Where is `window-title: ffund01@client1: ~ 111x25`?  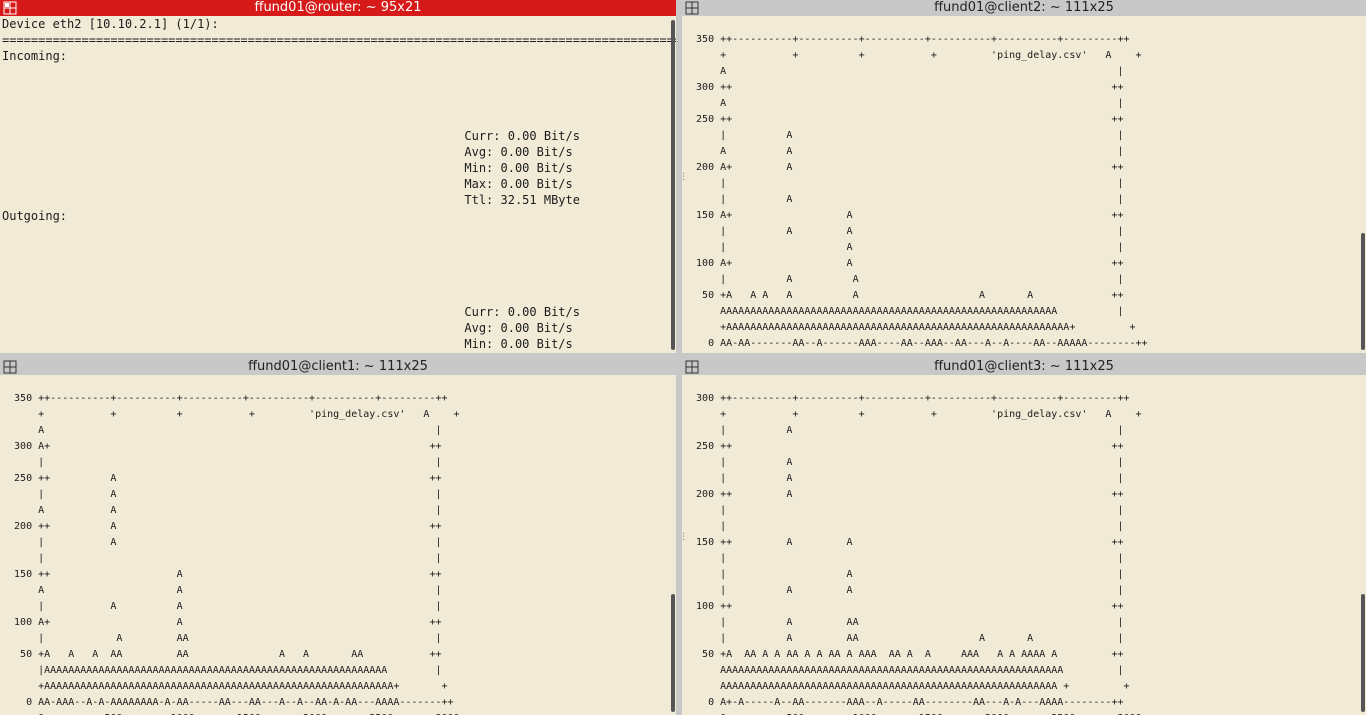 window-title: ffund01@client1: ~ 111x25 is located at coordinates (338, 366).